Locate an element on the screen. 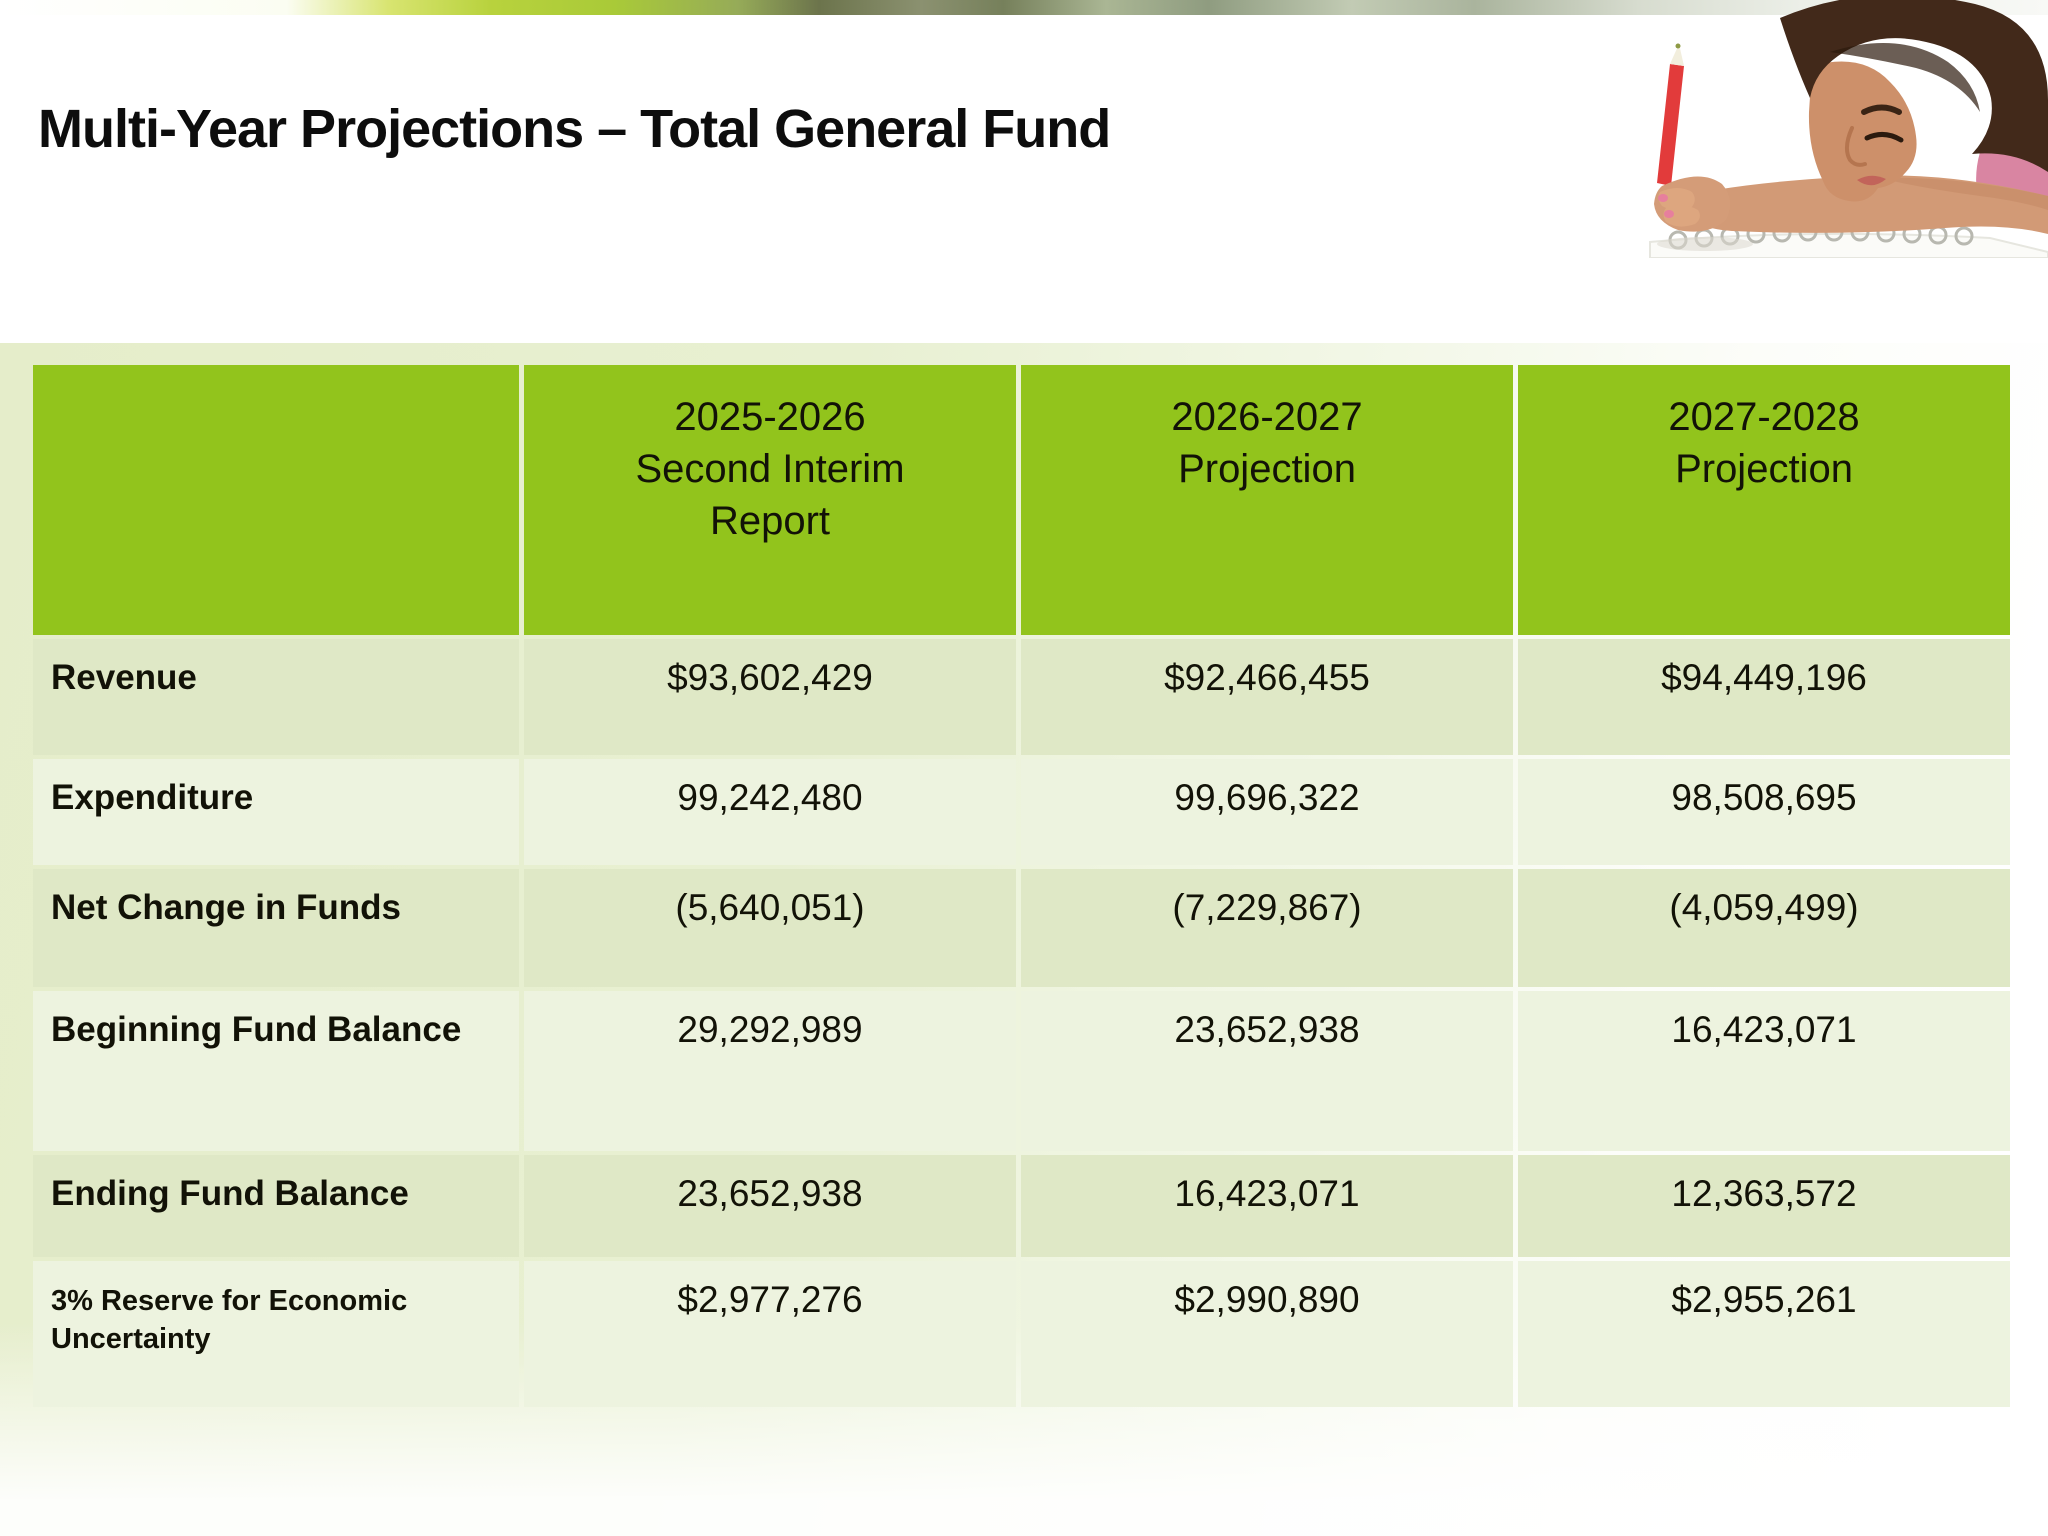  cell-value: (5,640,051) is located at coordinates (770, 928).